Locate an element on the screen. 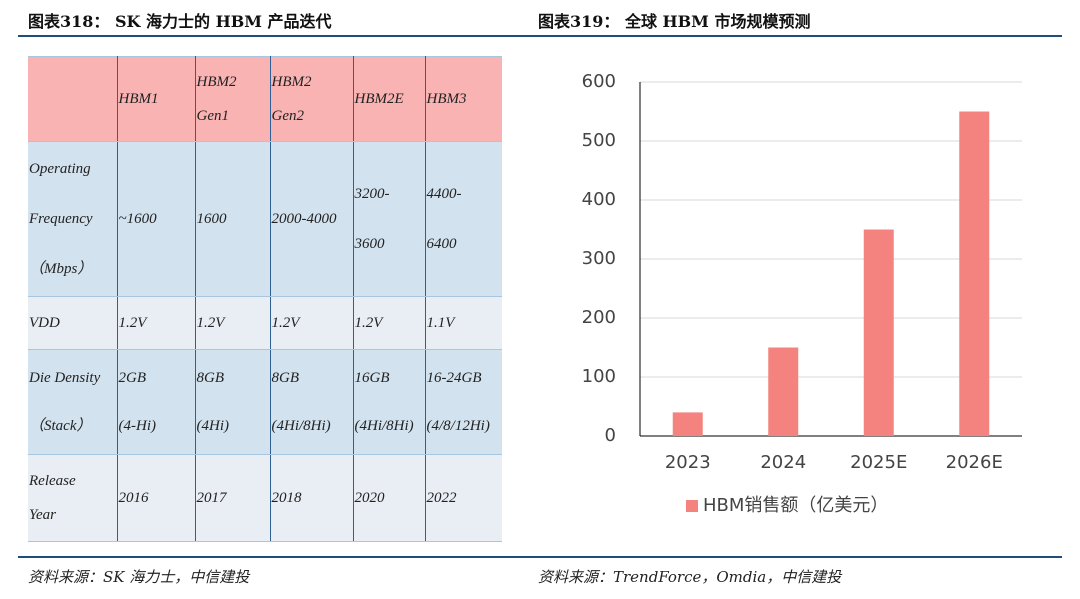 The height and width of the screenshot is (599, 1080). table-cell: Operating Frequency （Mbps） is located at coordinates (73, 219).